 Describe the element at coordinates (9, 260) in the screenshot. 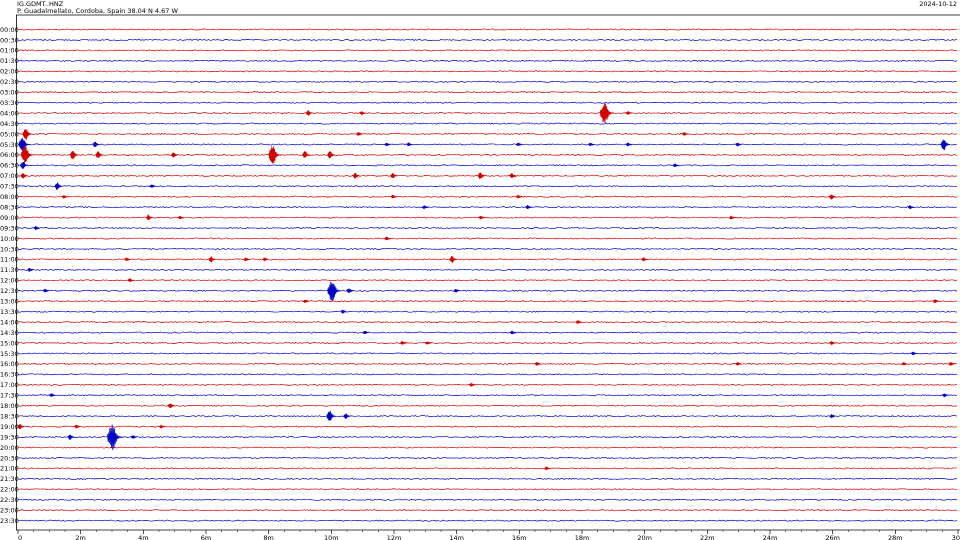

I see `row-time-label: 11:00` at that location.